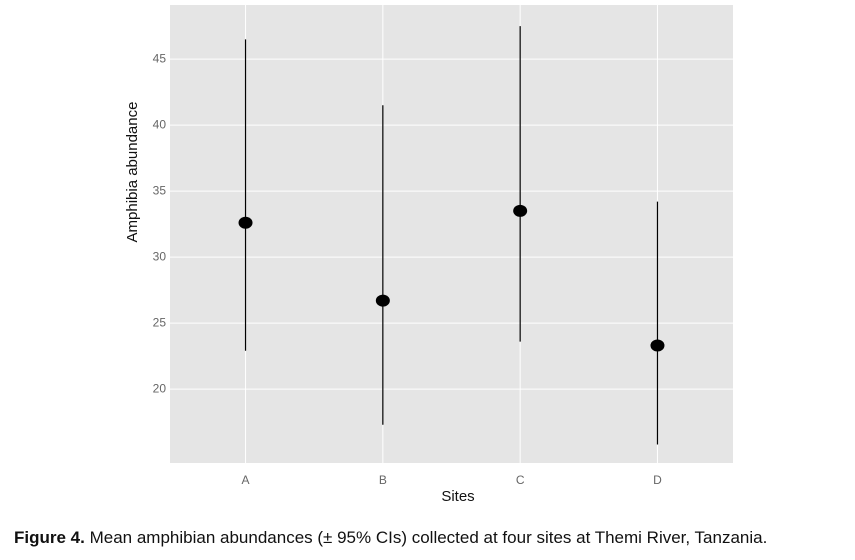 The height and width of the screenshot is (560, 855). Describe the element at coordinates (160, 124) in the screenshot. I see `y-tick-label: 40` at that location.